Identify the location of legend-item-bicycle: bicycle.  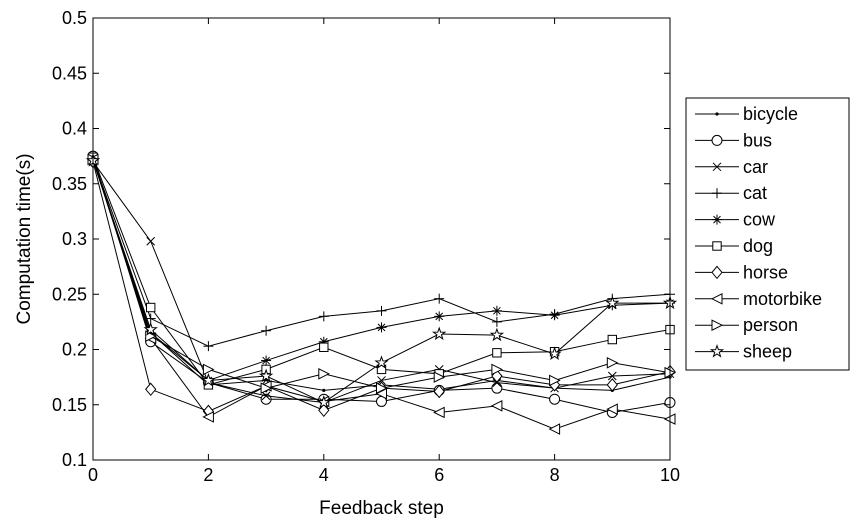
(746, 114).